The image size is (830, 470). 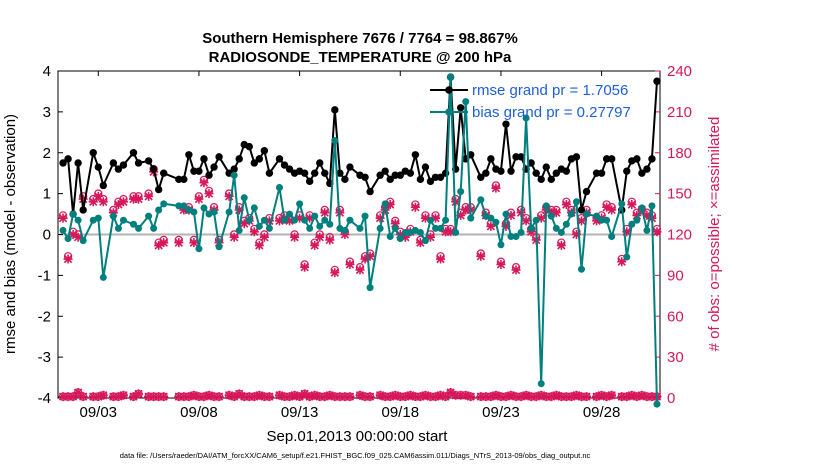 I want to click on y-tick-label: 2, so click(x=47, y=153).